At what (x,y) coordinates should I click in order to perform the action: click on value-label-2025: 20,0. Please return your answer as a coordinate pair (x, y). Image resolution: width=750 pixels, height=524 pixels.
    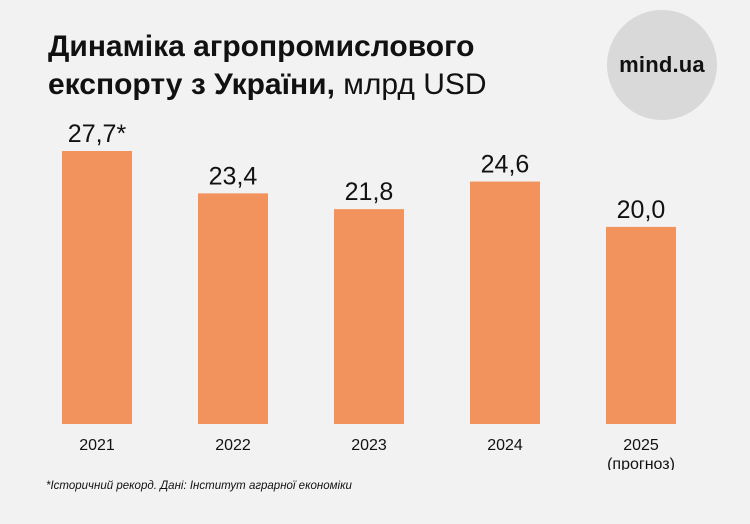
    Looking at the image, I should click on (641, 210).